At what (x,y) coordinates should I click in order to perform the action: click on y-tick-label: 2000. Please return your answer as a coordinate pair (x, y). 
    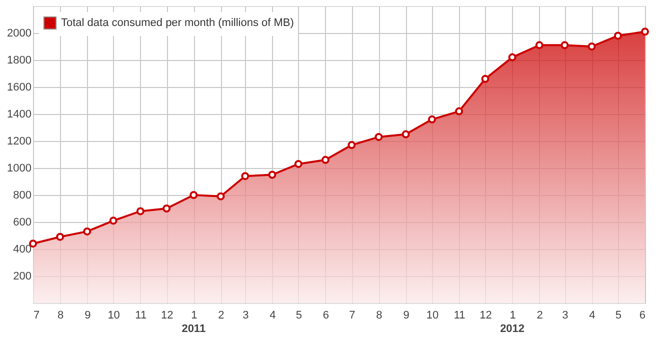
    Looking at the image, I should click on (19, 34).